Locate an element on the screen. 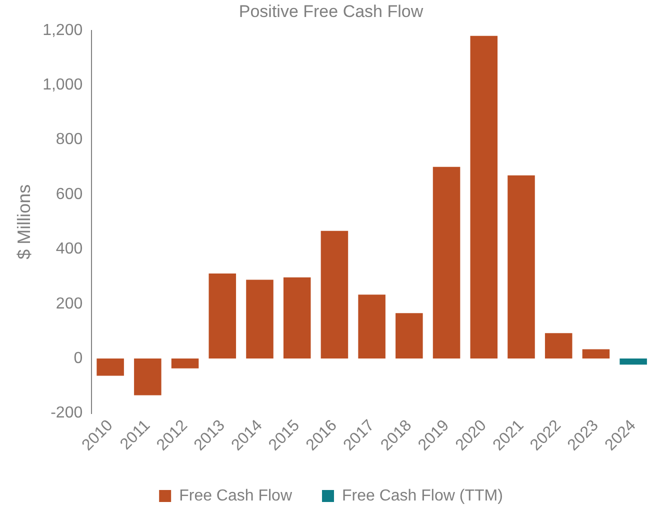 The height and width of the screenshot is (514, 656). legend-label: Free Cash Flow (TTM) is located at coordinates (422, 495).